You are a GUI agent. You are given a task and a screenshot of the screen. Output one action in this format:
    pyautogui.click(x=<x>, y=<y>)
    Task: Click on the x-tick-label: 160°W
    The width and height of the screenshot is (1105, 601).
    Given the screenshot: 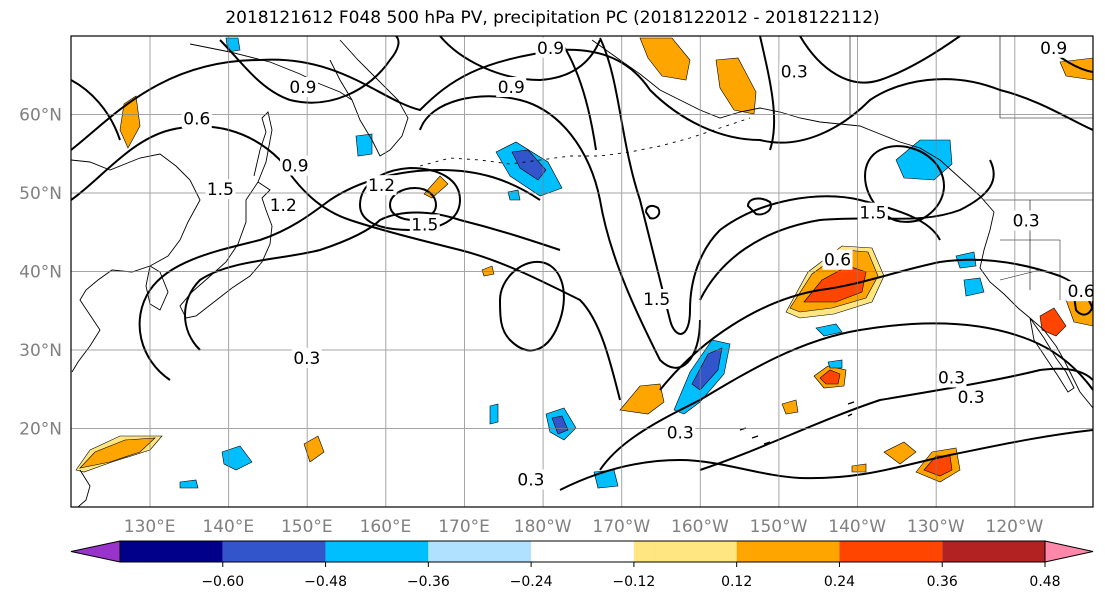 What is the action you would take?
    pyautogui.click(x=700, y=527)
    